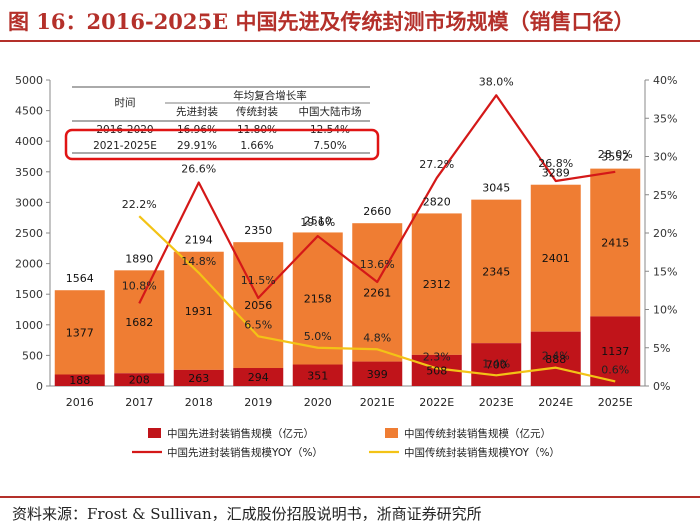 This screenshot has width=700, height=531. Describe the element at coordinates (29, 141) in the screenshot. I see `y-left-tick-label: 4000` at that location.